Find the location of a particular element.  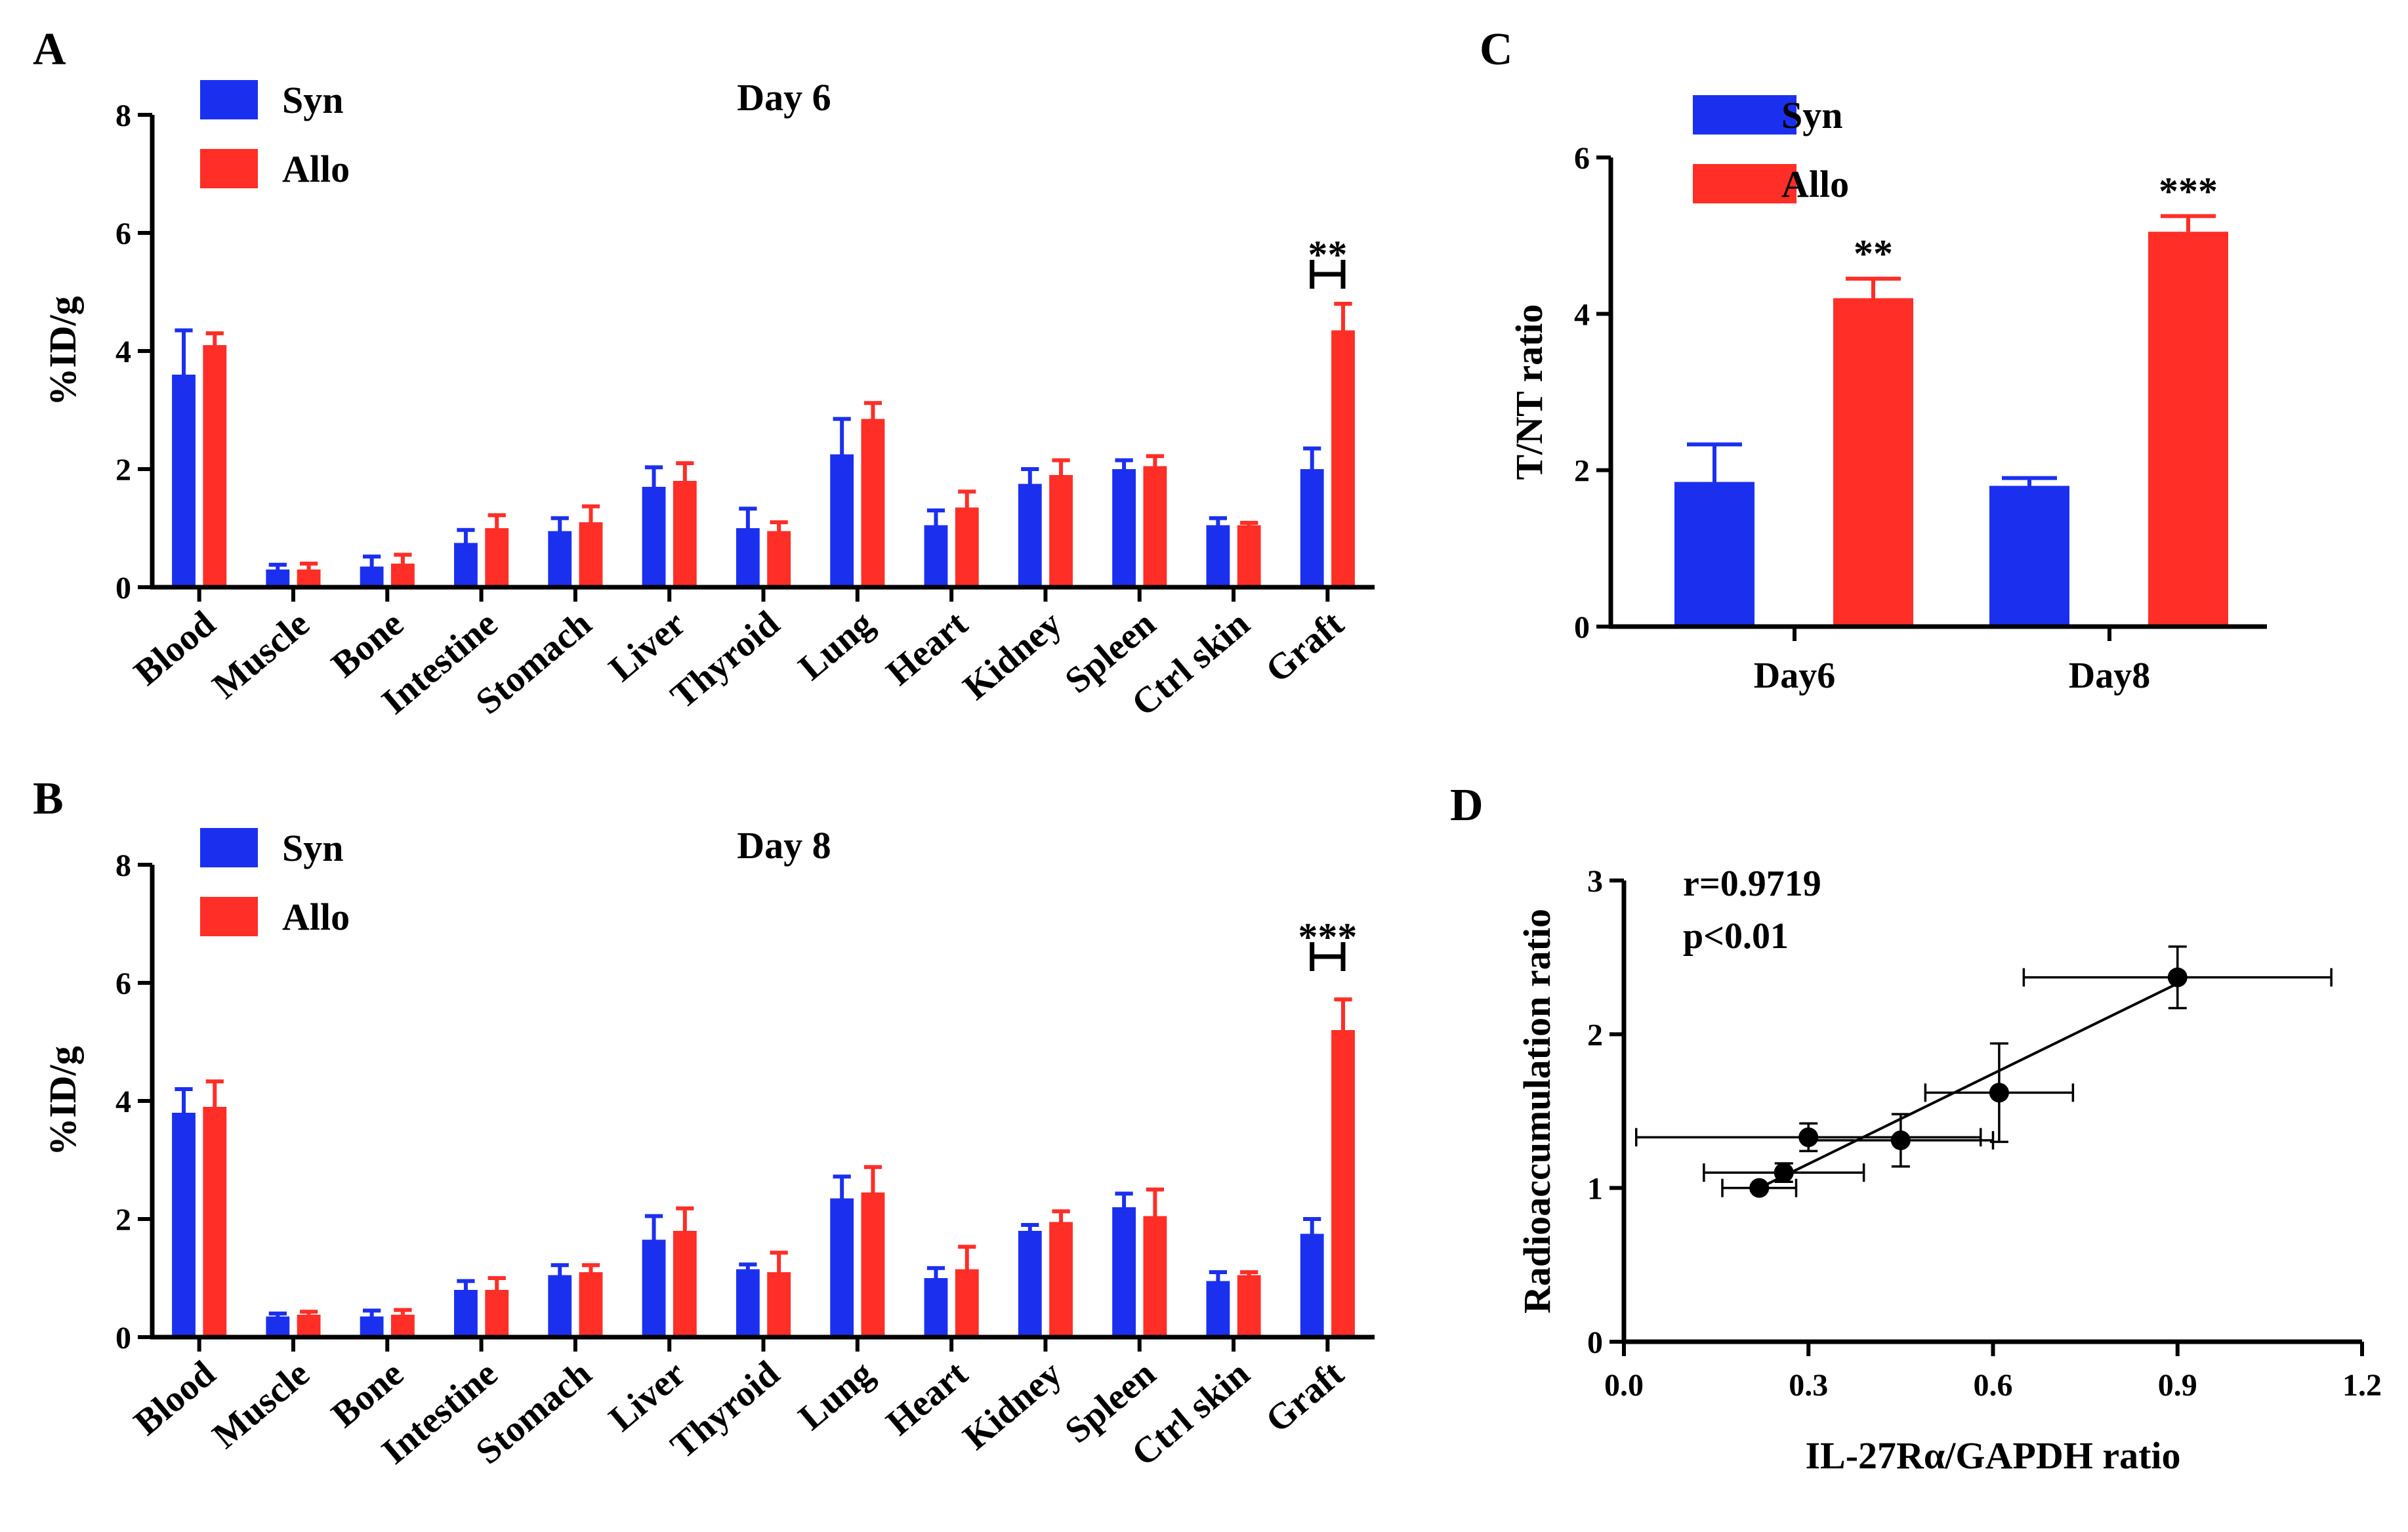

x-tick-label: 0.0 is located at coordinates (1624, 1385).